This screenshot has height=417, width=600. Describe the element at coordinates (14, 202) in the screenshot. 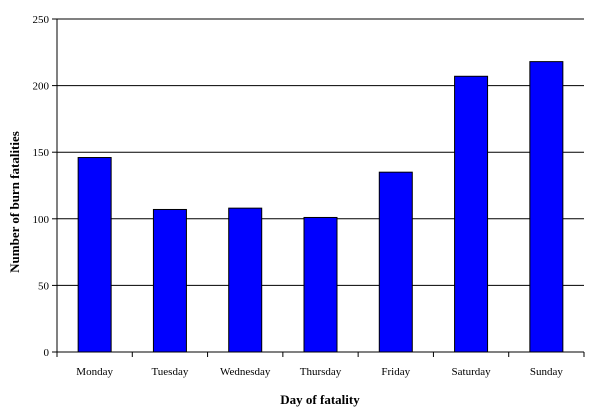

I see `y-axis-title: Number of burn fatalities` at that location.